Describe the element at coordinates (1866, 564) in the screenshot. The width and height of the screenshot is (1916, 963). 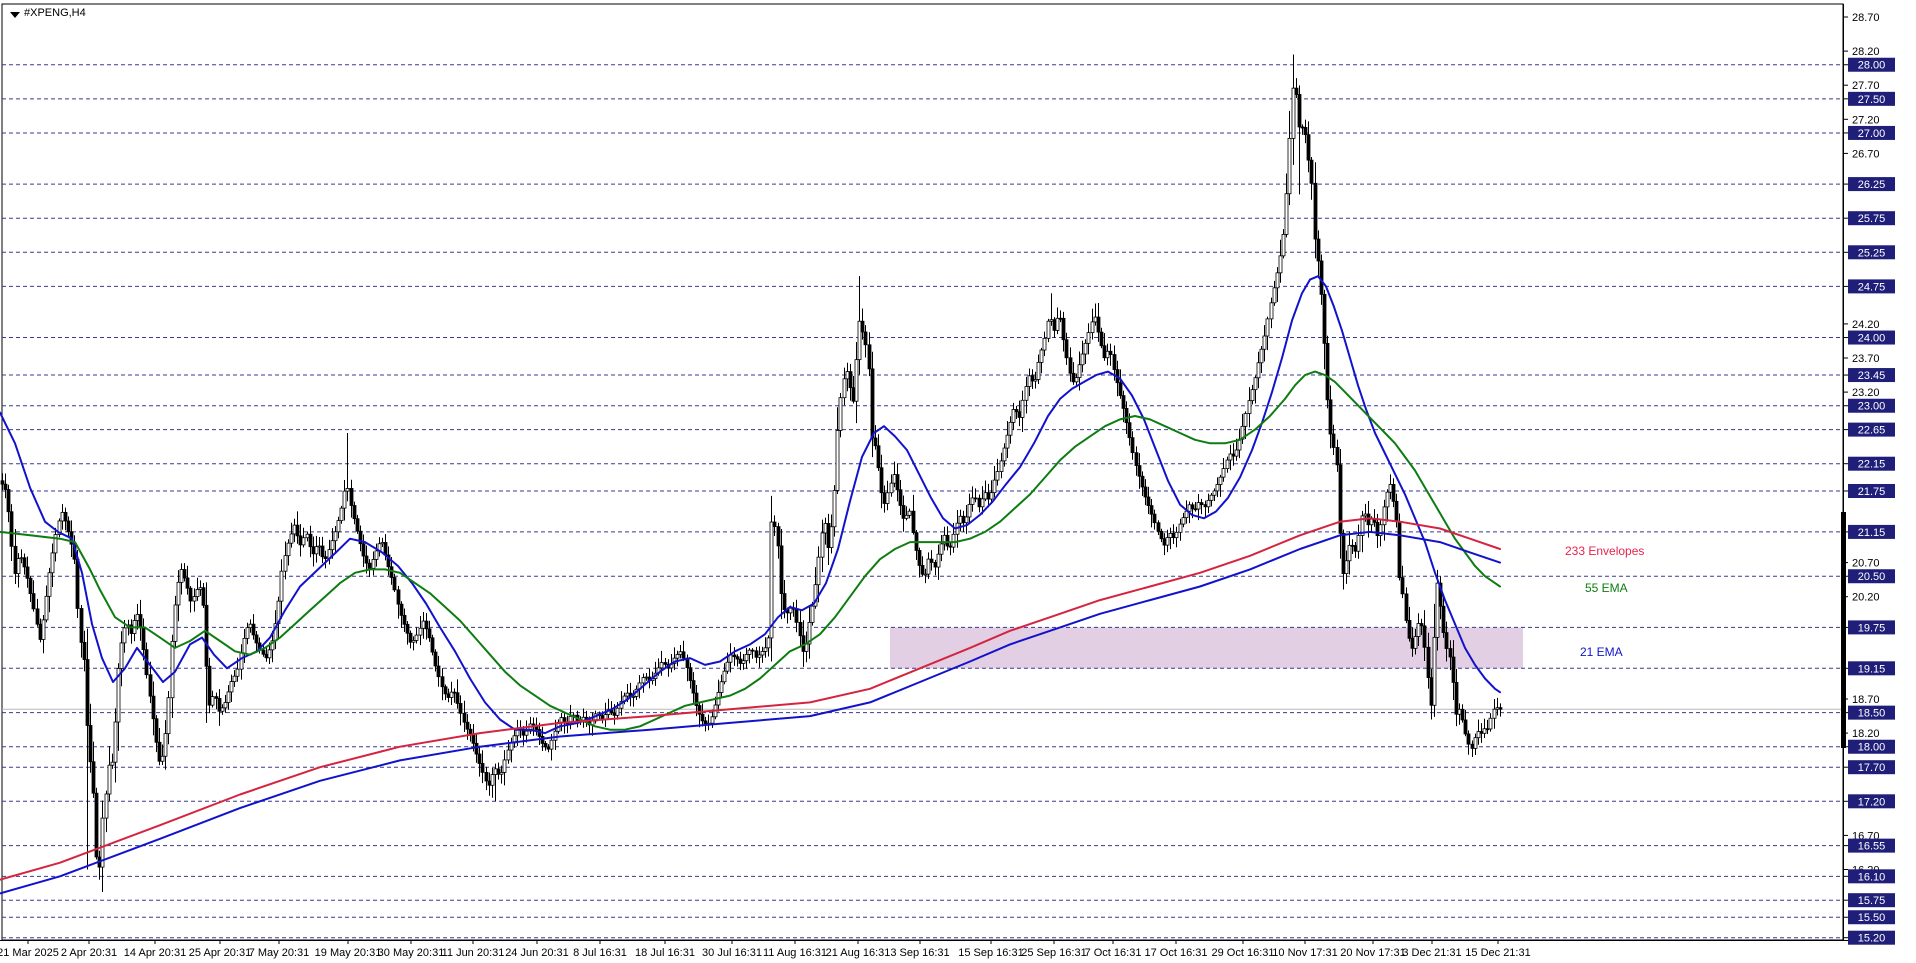
I see `y-axis-label-20.7: 20.70` at that location.